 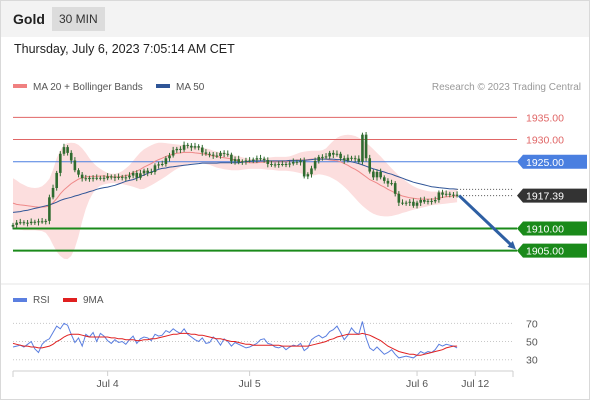 I want to click on time-tick-label: Jul 6, so click(x=417, y=384).